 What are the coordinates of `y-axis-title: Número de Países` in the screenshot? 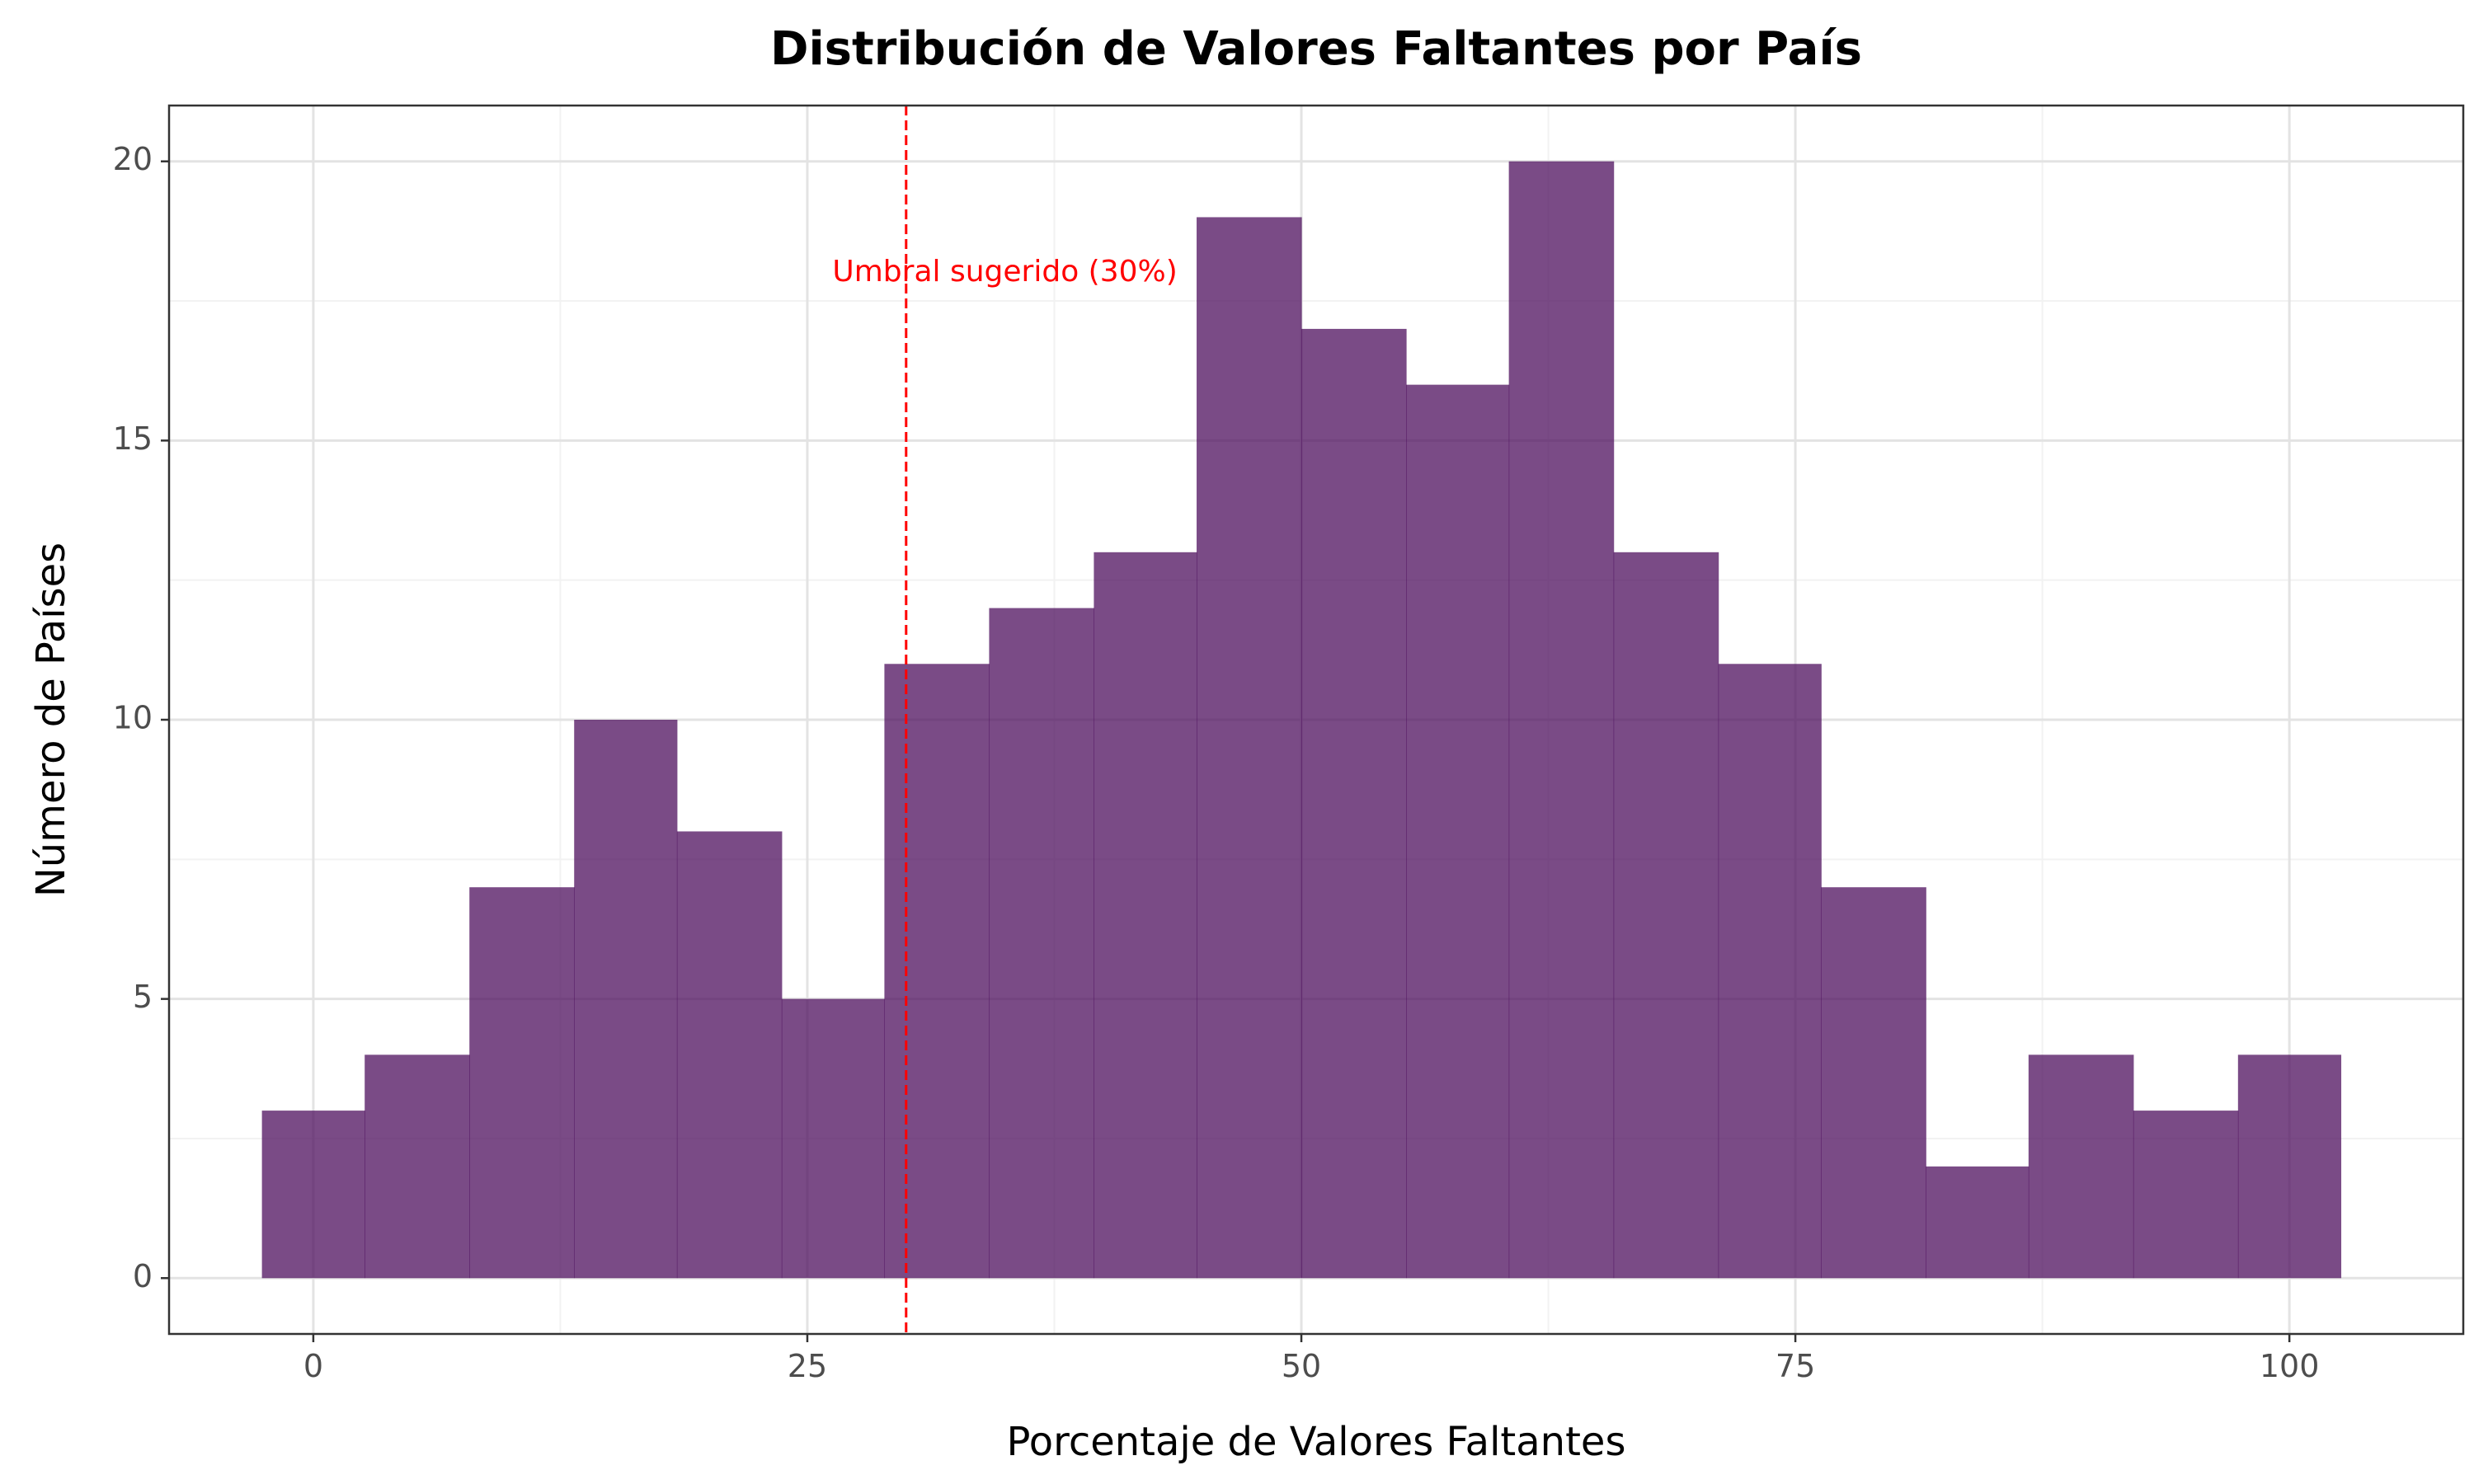 It's located at (51, 719).